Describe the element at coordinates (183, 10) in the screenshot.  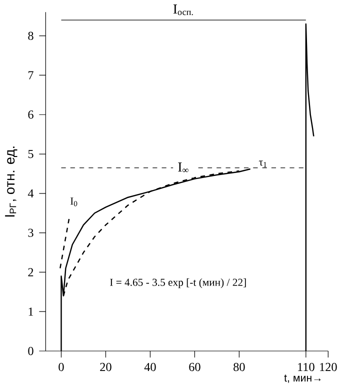
I see `ref-line-label: I$_{осп.}$` at that location.